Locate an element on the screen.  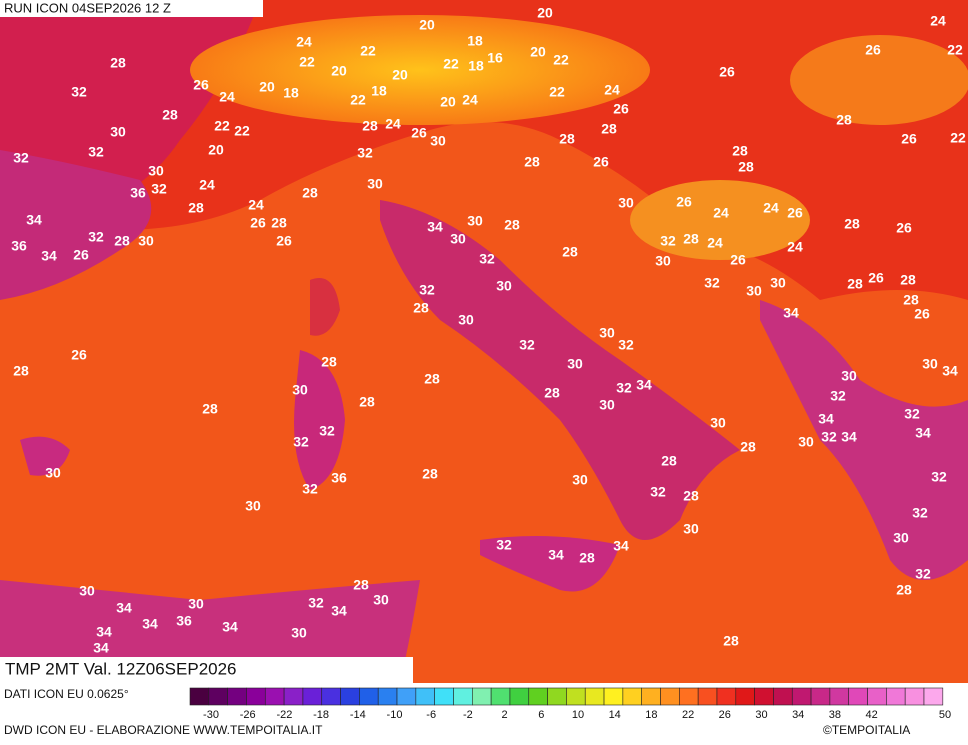
colorbar-tick-label: 14 is located at coordinates (615, 715).